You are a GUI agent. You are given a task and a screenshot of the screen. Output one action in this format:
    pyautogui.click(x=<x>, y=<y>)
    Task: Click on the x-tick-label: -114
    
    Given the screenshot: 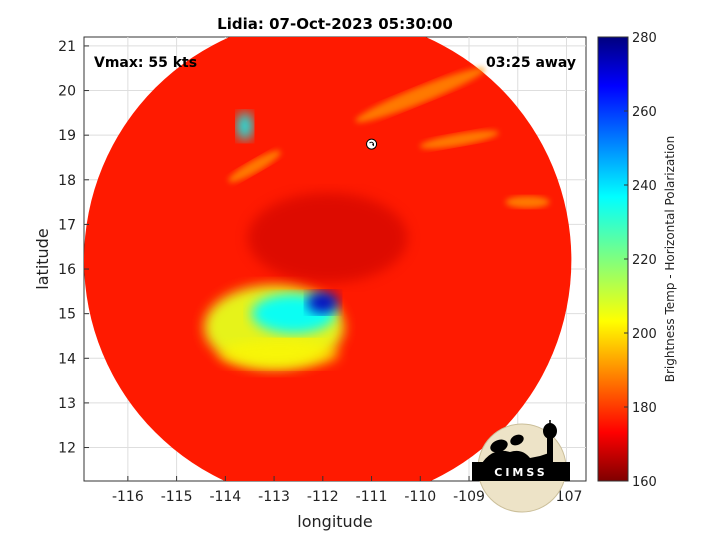 What is the action you would take?
    pyautogui.click(x=225, y=497)
    